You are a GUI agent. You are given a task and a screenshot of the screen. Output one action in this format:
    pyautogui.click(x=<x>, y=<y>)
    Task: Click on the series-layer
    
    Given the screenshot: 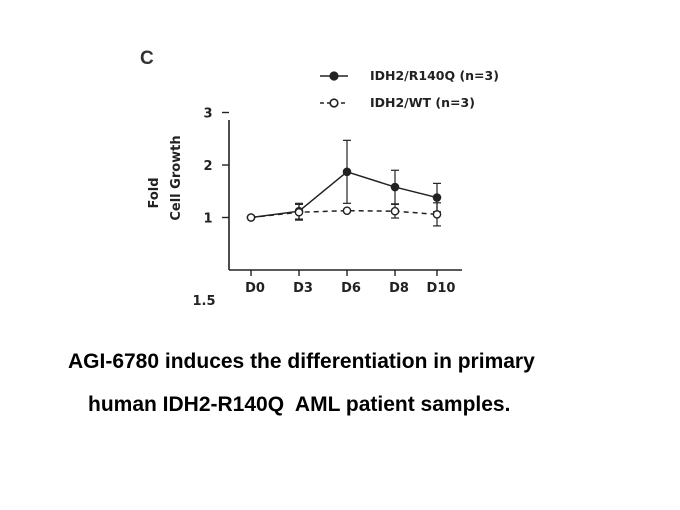 What is the action you would take?
    pyautogui.click(x=344, y=183)
    